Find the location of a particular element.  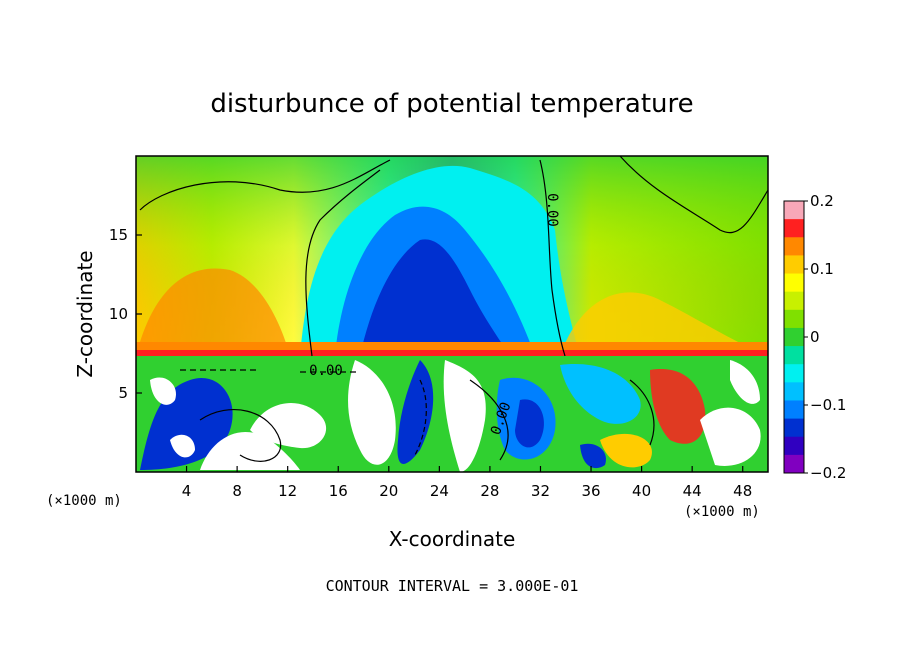

y-tick-label: 15 is located at coordinates (118, 235).